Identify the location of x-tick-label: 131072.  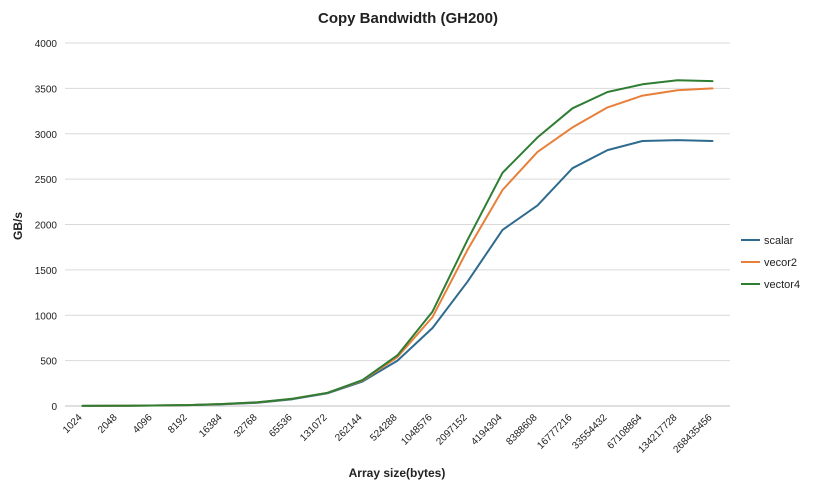
(314, 428).